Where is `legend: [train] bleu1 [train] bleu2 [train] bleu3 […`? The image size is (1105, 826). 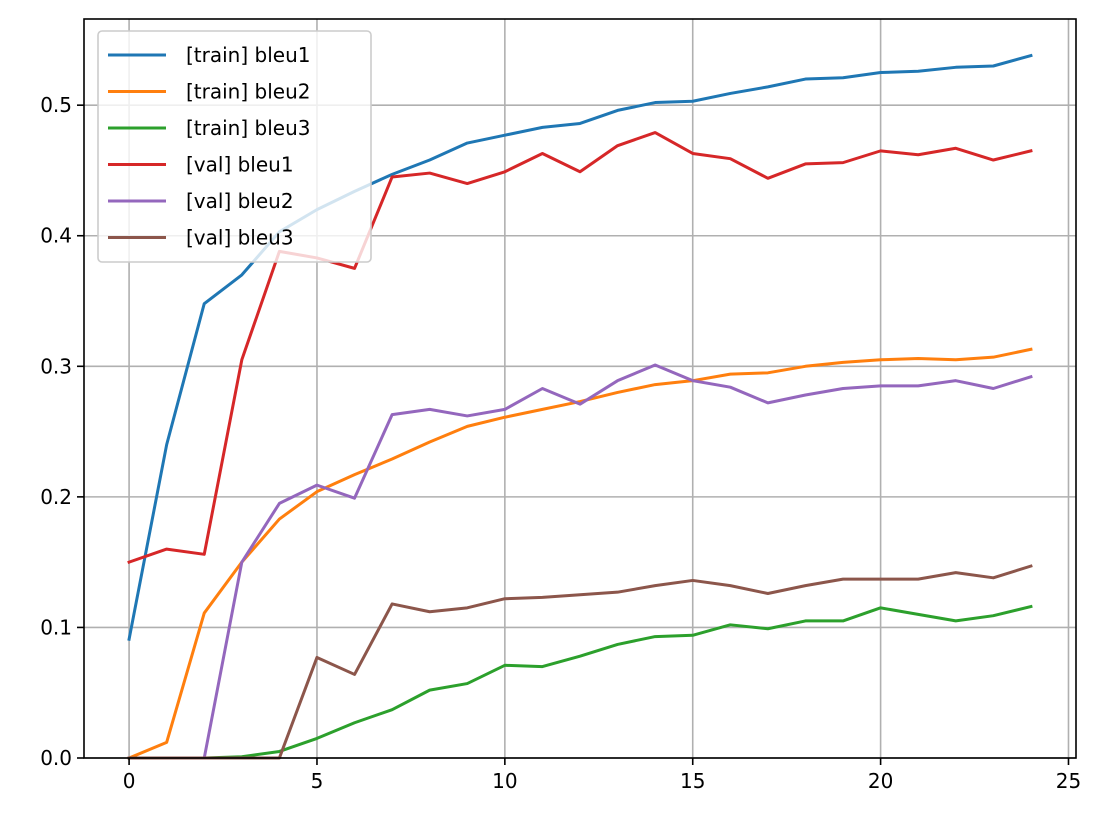
legend: [train] bleu1 [train] bleu2 [train] bleu3 [… is located at coordinates (234, 146).